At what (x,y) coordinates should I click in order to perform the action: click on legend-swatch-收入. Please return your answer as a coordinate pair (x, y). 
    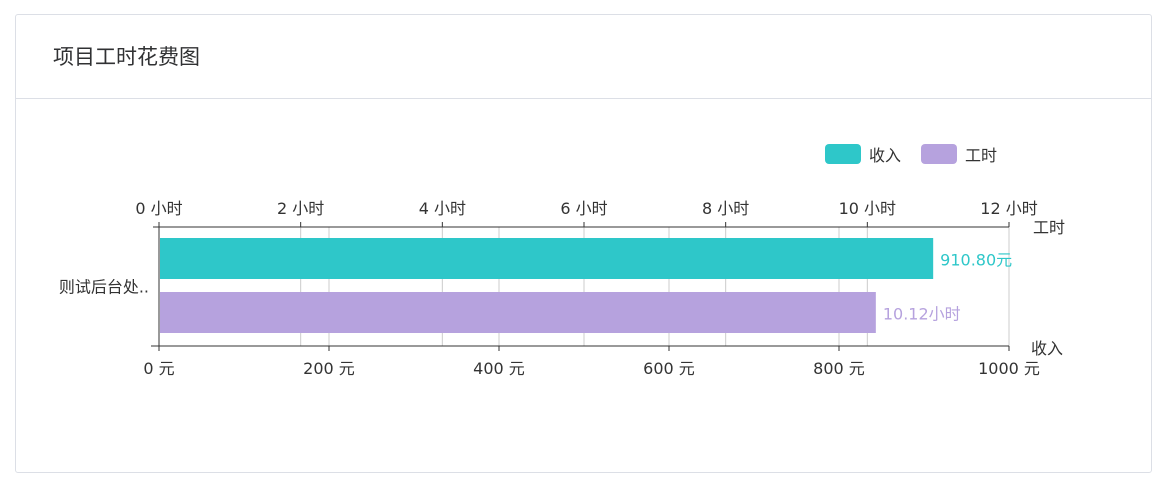
    Looking at the image, I should click on (843, 154).